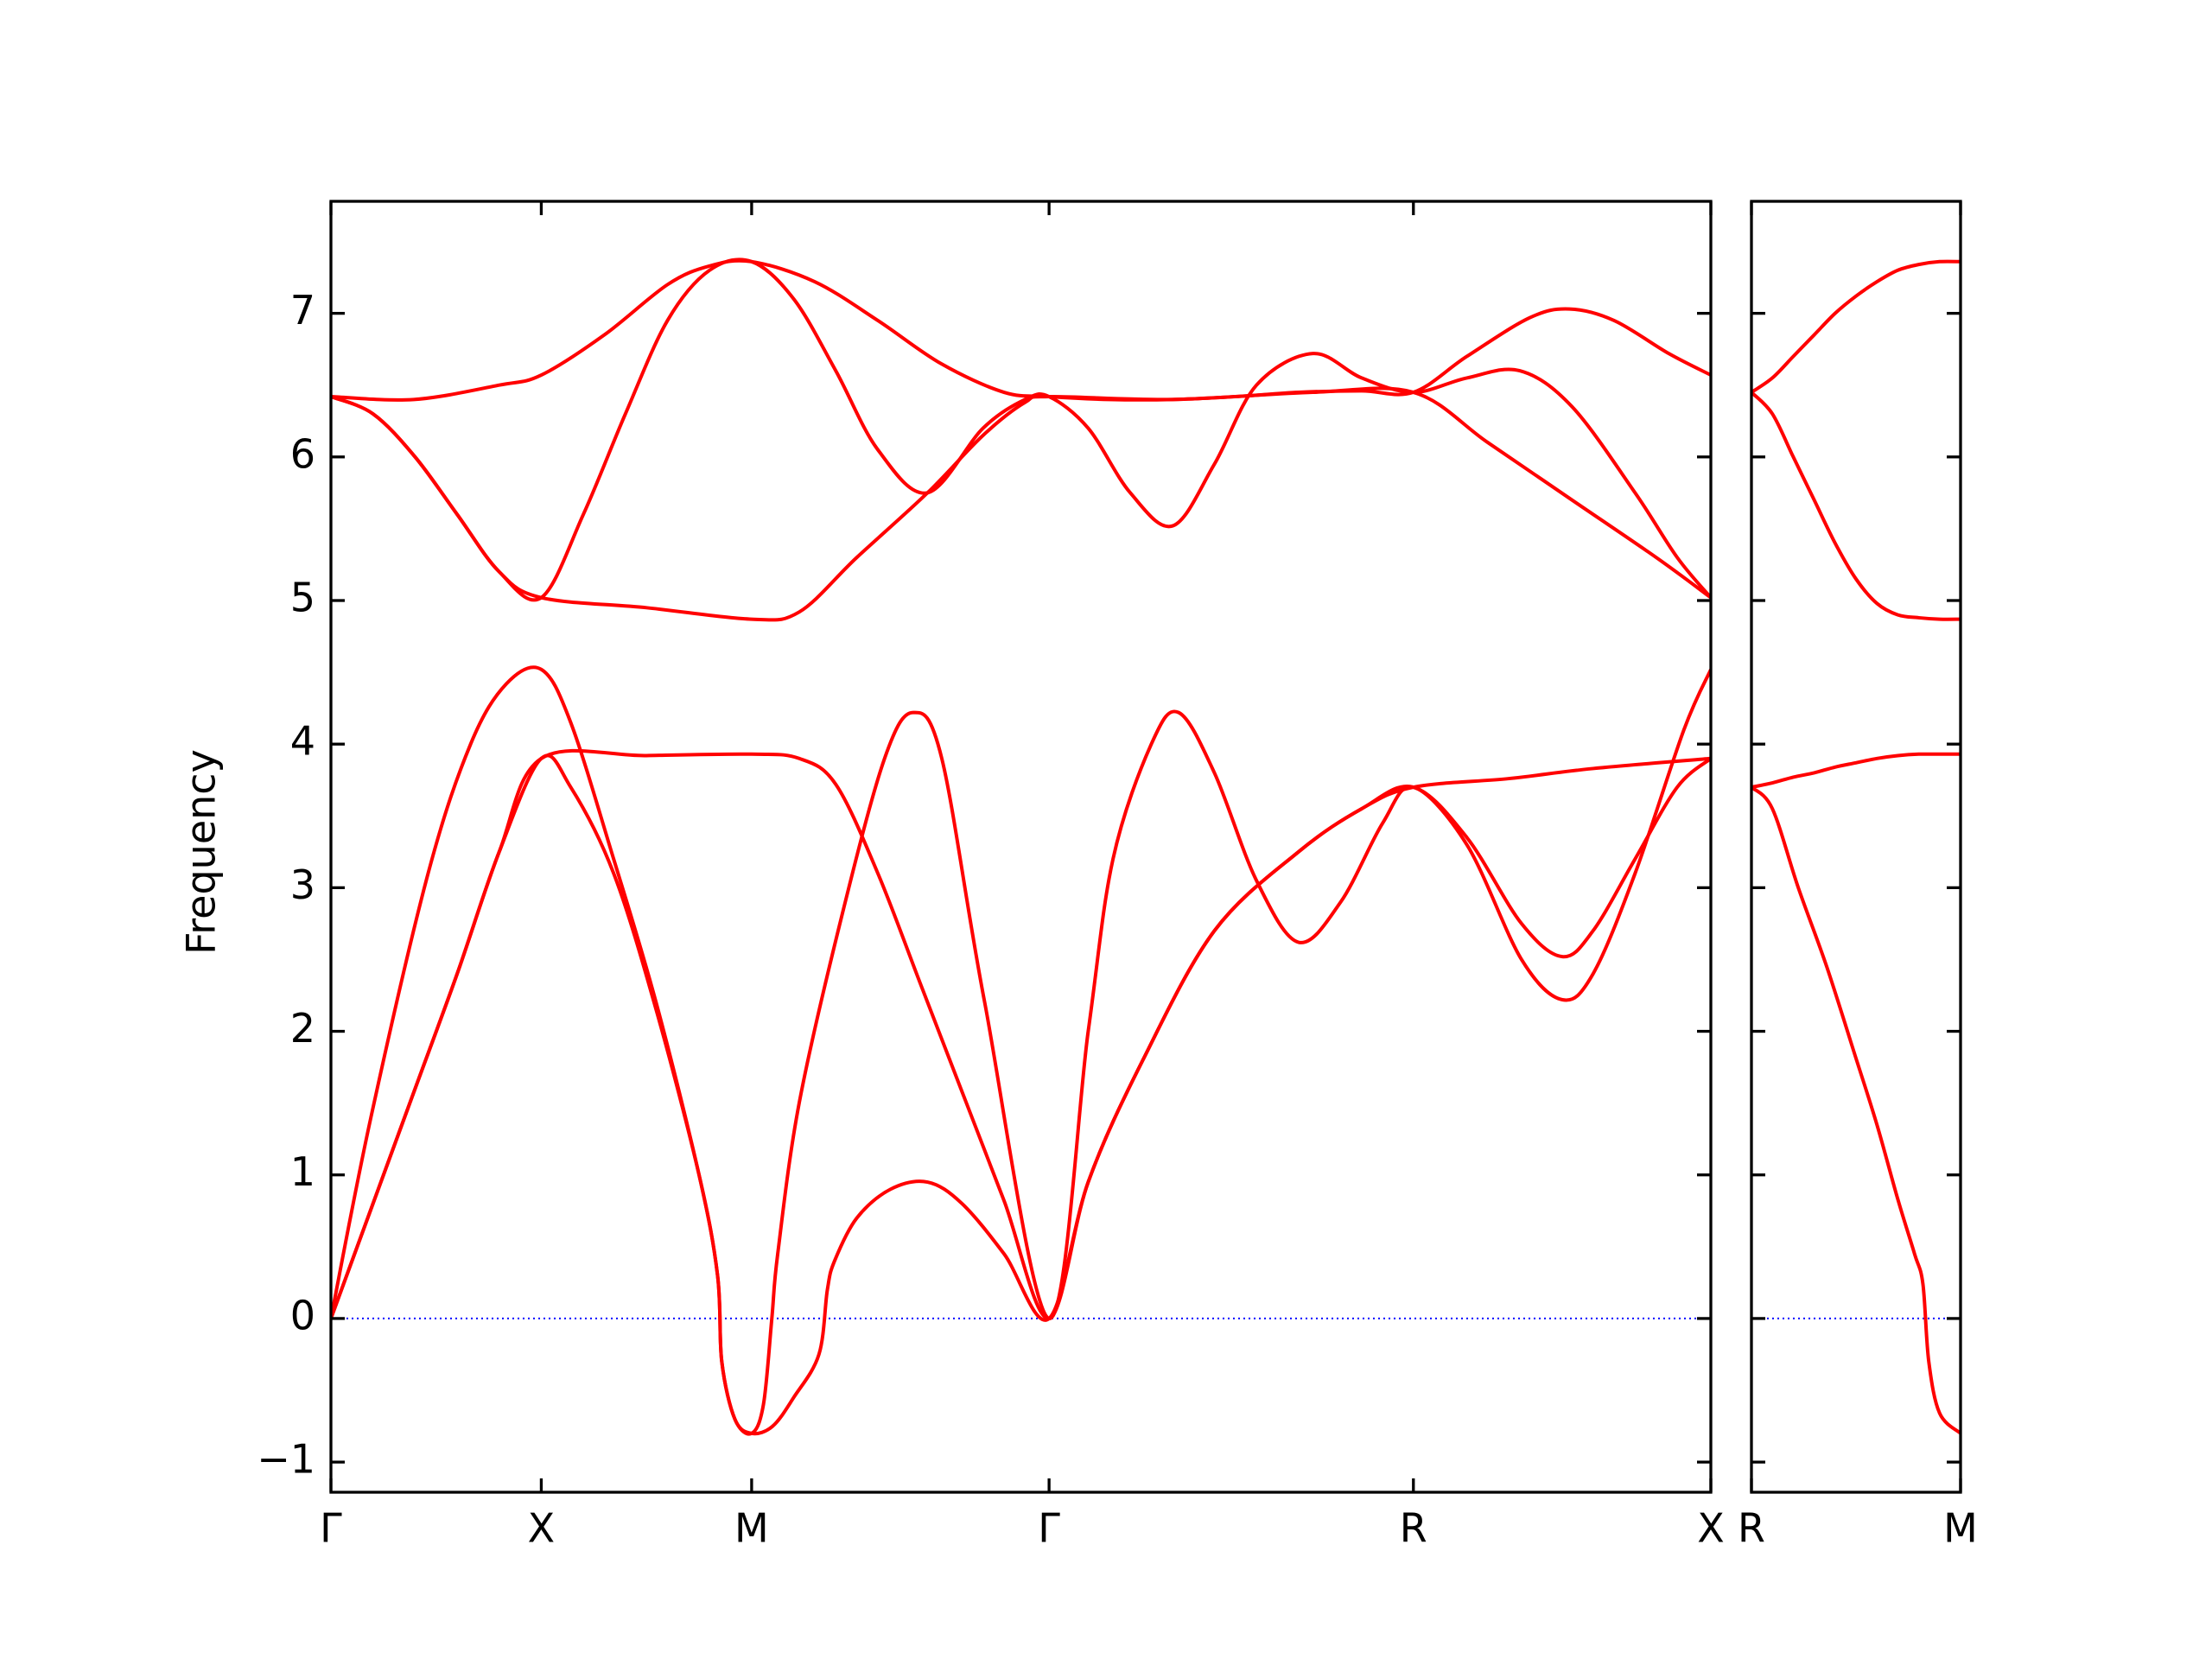 The height and width of the screenshot is (1659, 2212). Describe the element at coordinates (302, 1315) in the screenshot. I see `y-tick-label: 0` at that location.